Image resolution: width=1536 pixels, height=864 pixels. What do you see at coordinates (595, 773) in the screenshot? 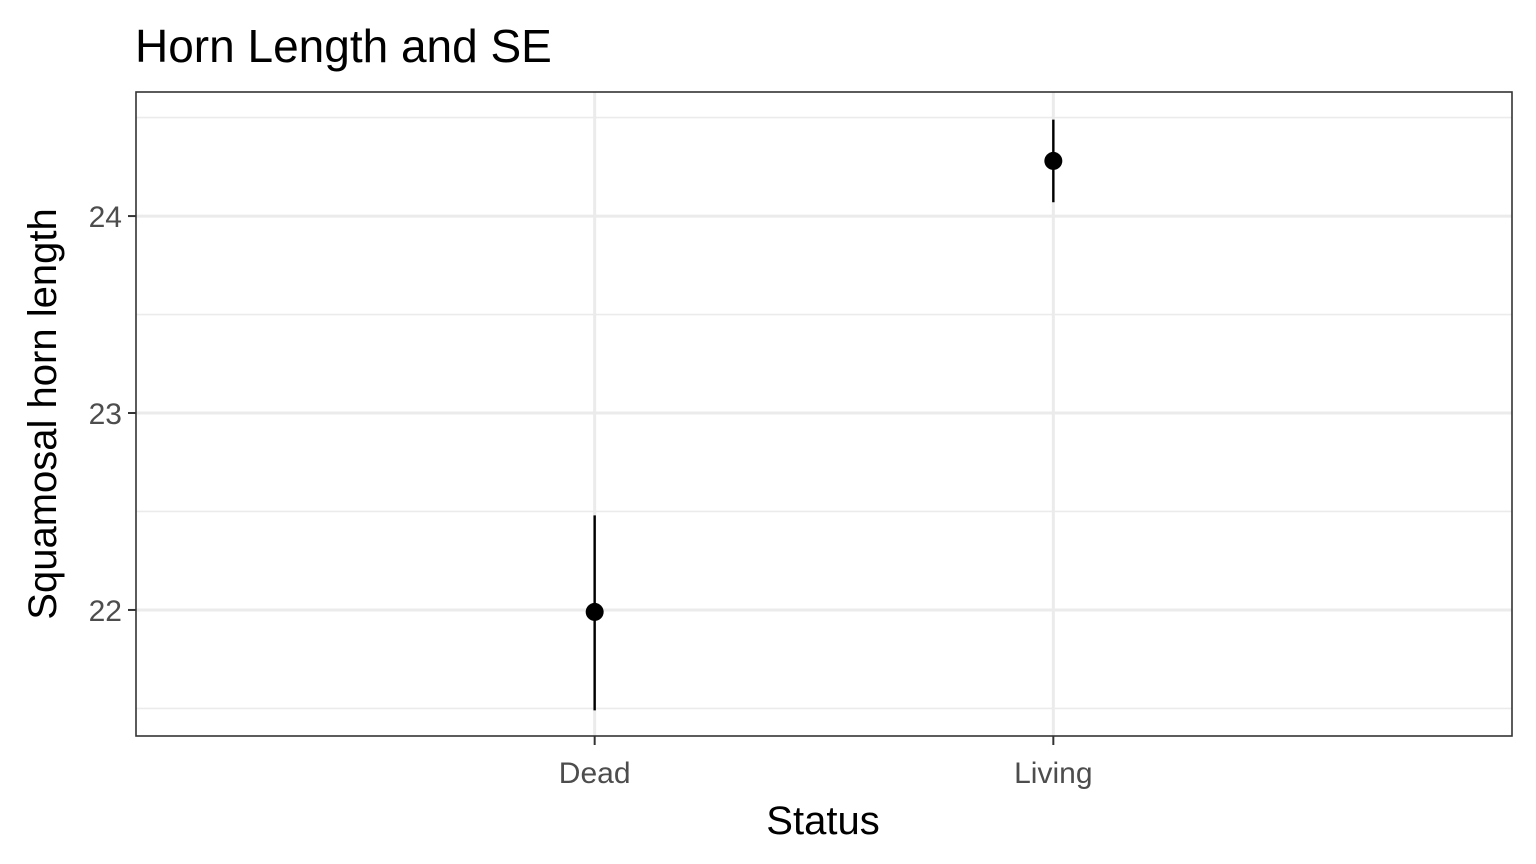
I see `x-tick-label: Dead` at bounding box center [595, 773].